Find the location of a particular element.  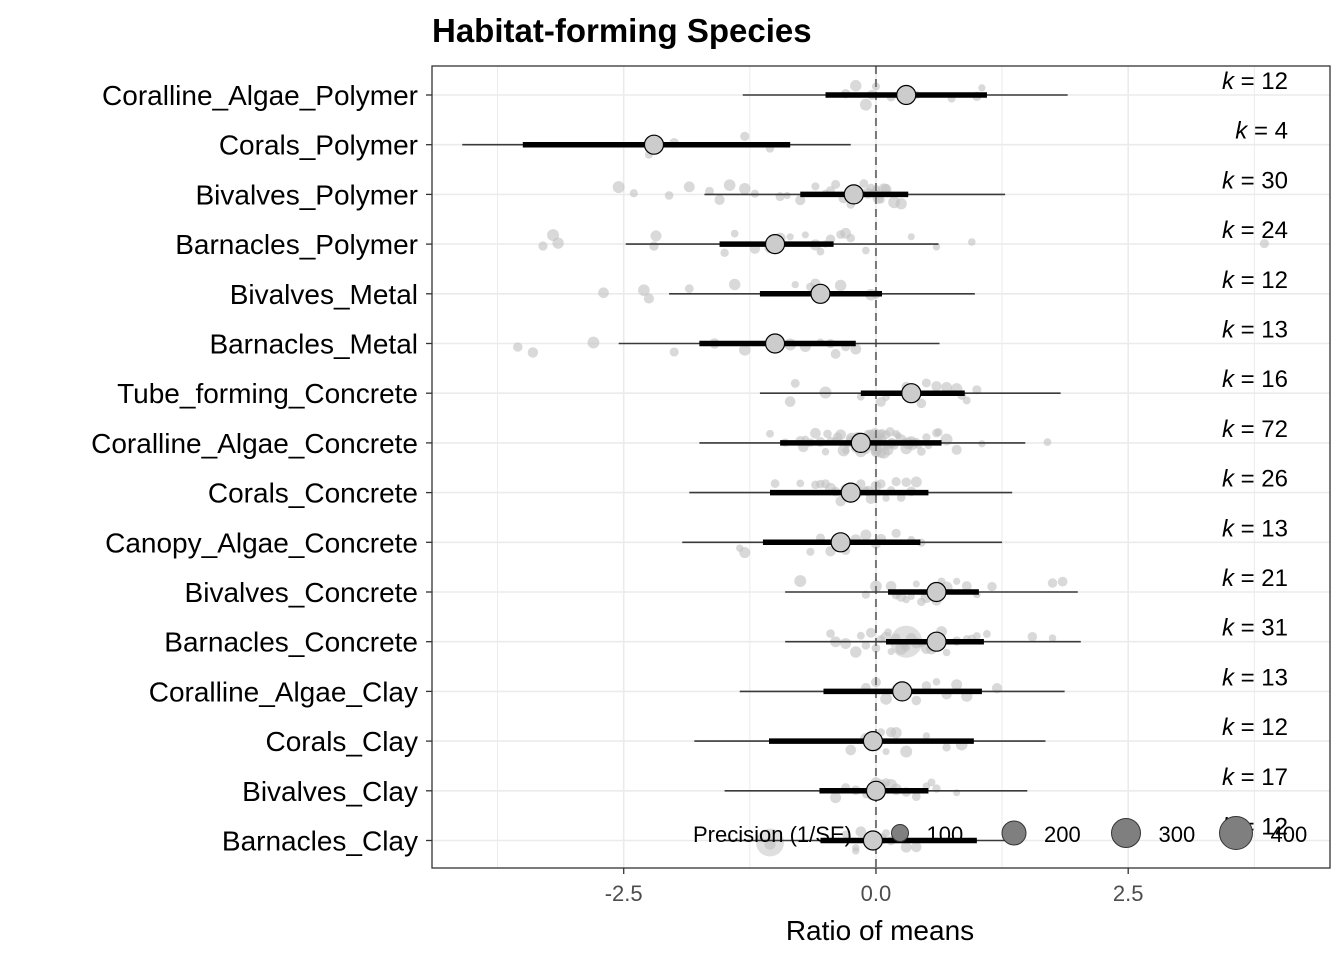

category-label: Tube_forming_Concrete is located at coordinates (267, 393).